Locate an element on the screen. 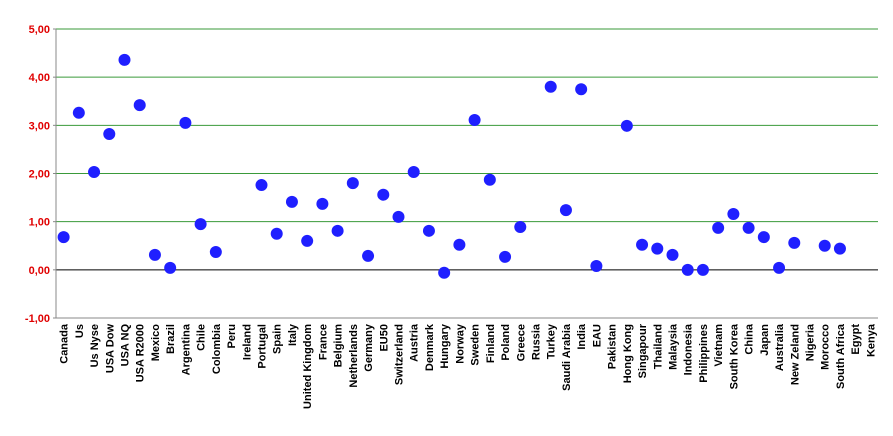  x-tick-label: Poland is located at coordinates (506, 342).